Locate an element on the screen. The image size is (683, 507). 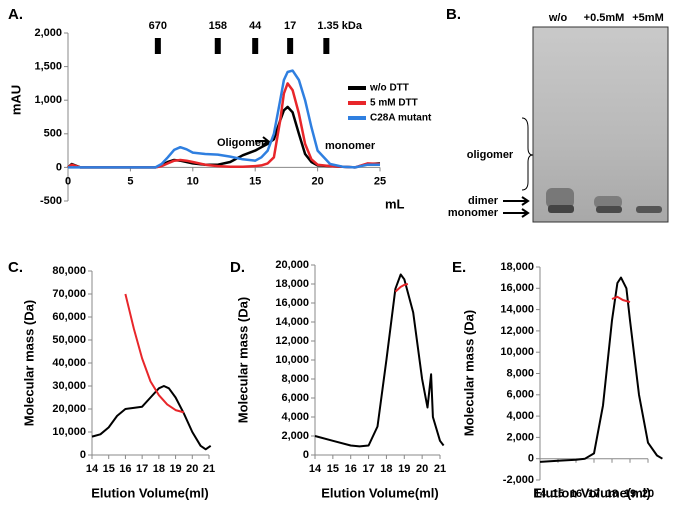
panel-label: A. is located at coordinates (15, 14).